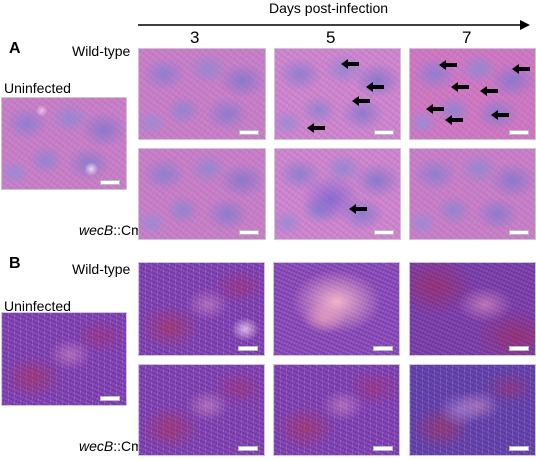  Describe the element at coordinates (101, 51) in the screenshot. I see `panel-a-wildtype-label: Wild-type` at that location.